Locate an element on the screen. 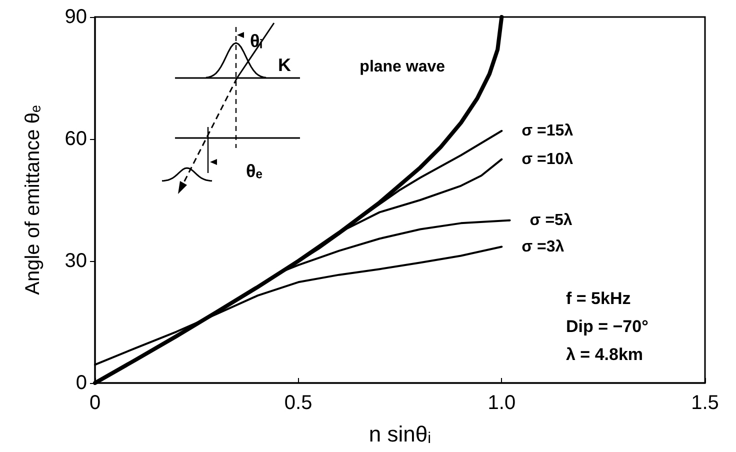 This screenshot has height=452, width=736. x-axis-title: n sinθᵢ is located at coordinates (400, 434).